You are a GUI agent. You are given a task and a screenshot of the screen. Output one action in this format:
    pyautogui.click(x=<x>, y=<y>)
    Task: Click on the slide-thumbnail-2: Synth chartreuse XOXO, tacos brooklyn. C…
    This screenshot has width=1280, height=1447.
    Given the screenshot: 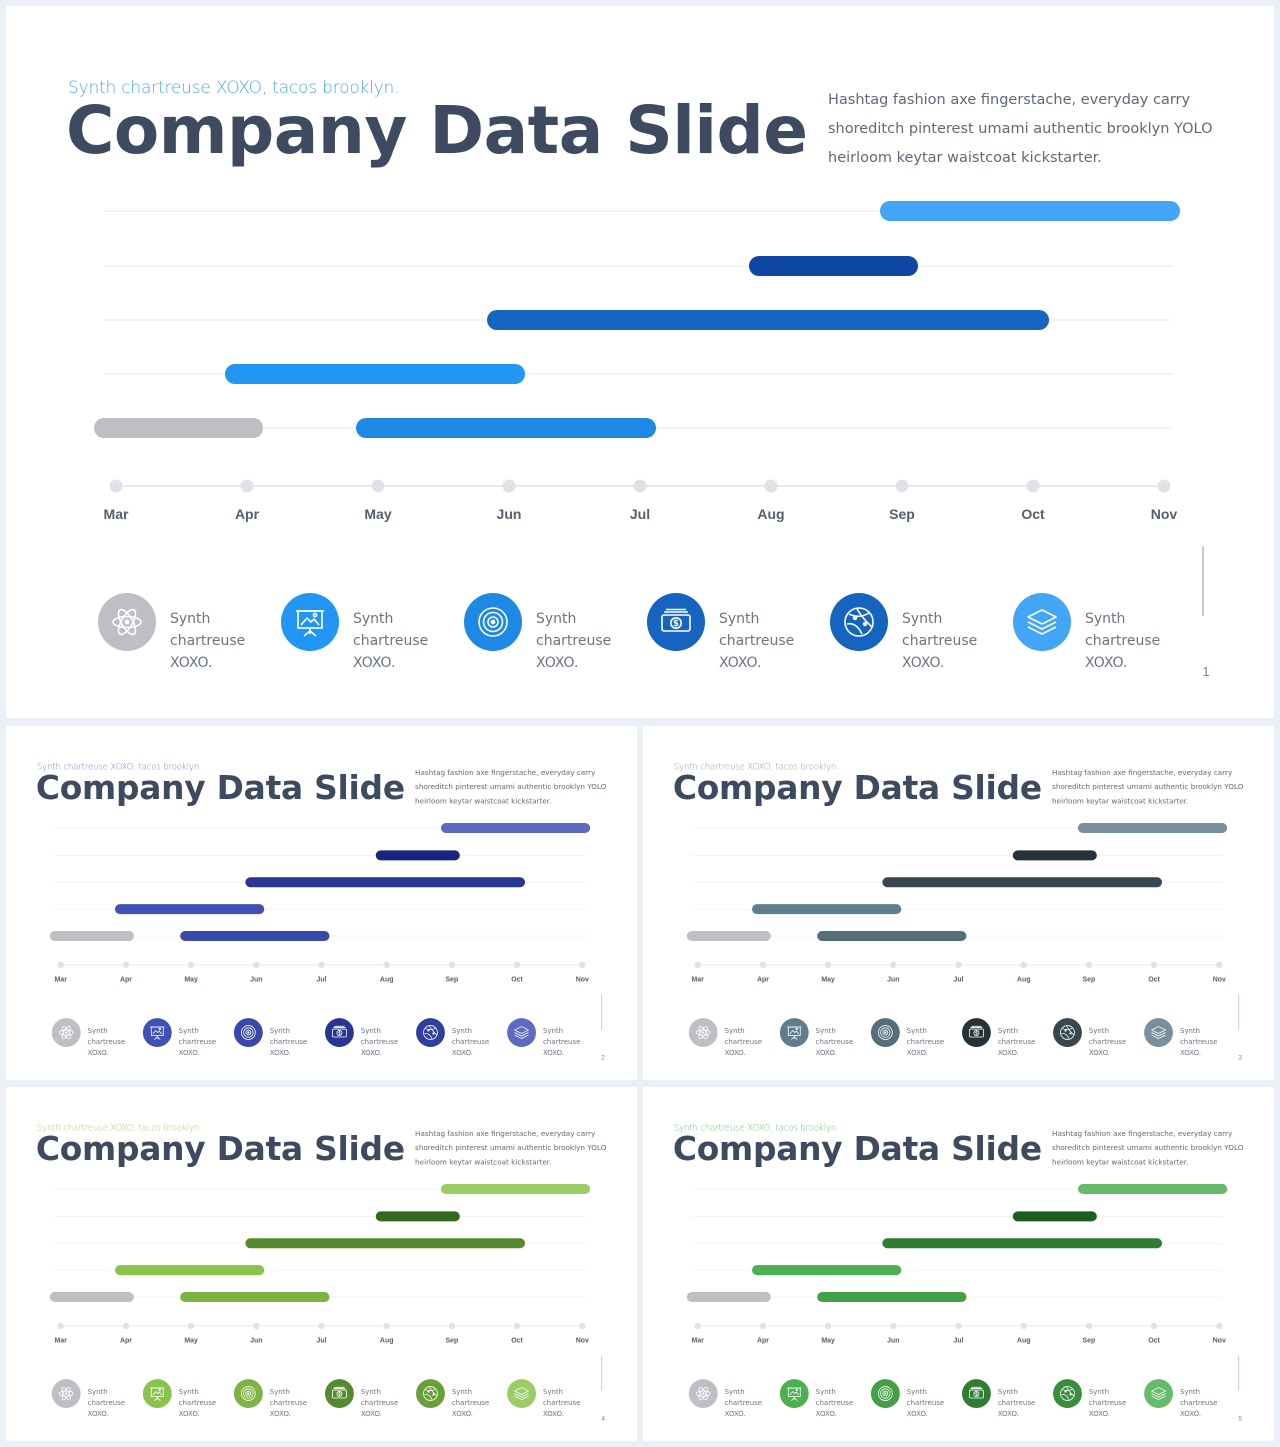 What is the action you would take?
    pyautogui.click(x=321, y=903)
    